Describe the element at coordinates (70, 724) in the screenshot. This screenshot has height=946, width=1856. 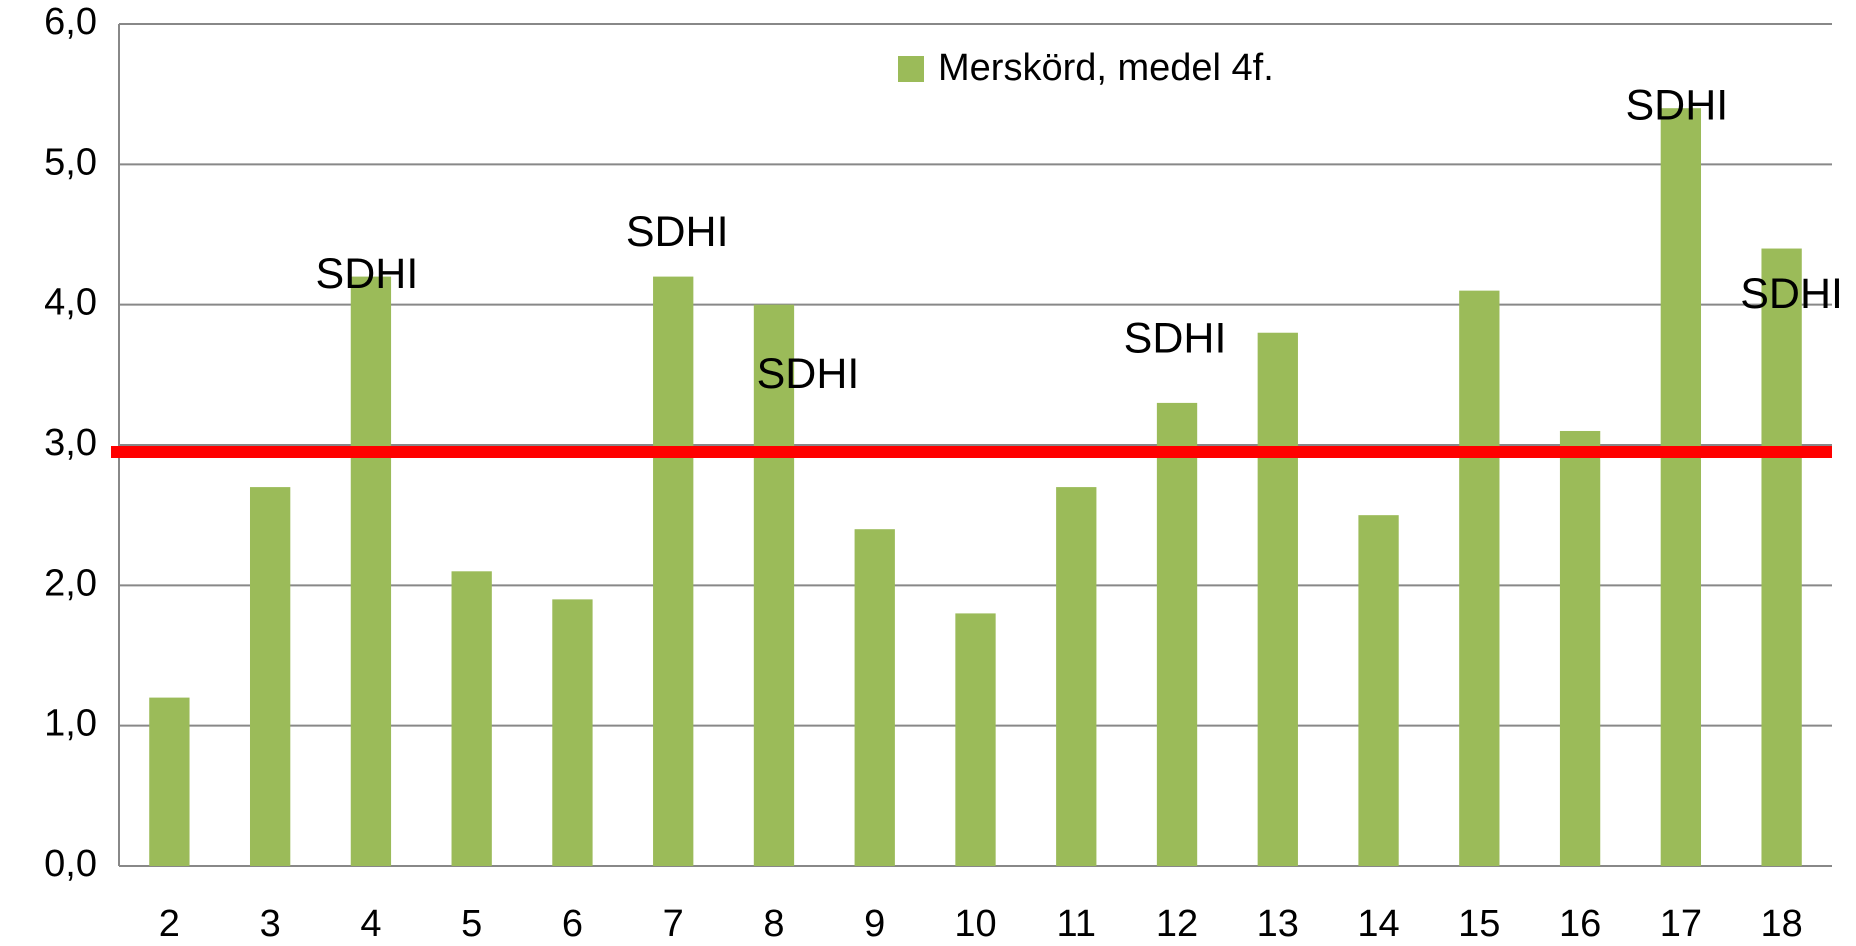
I see `y-tick-label: 1,0` at that location.